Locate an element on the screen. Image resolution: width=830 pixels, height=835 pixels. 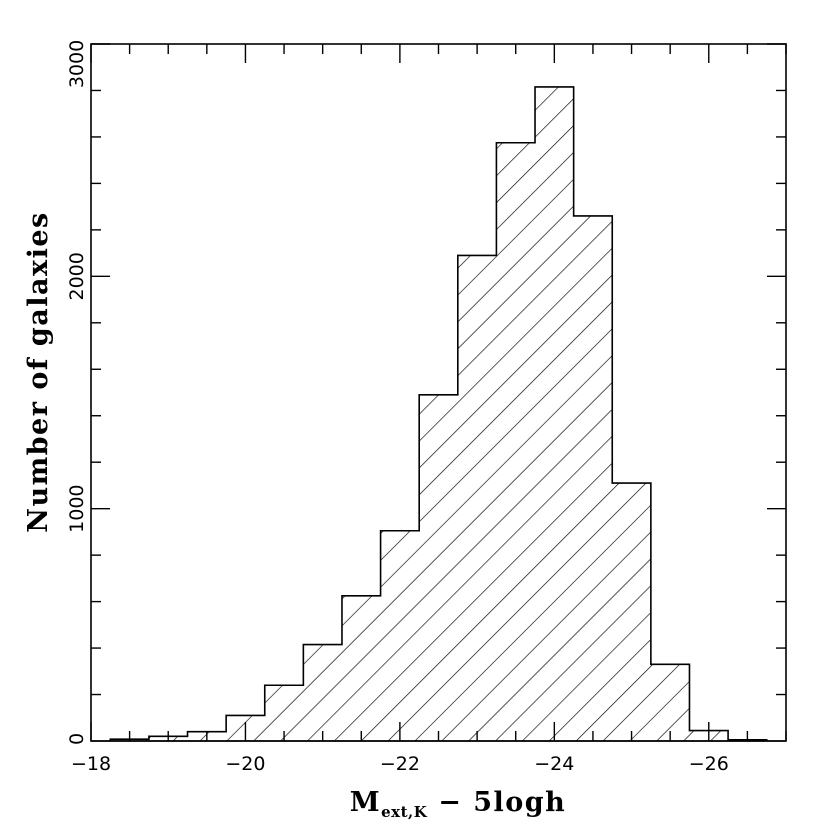
y-tick-label: 2000 is located at coordinates (77, 276).